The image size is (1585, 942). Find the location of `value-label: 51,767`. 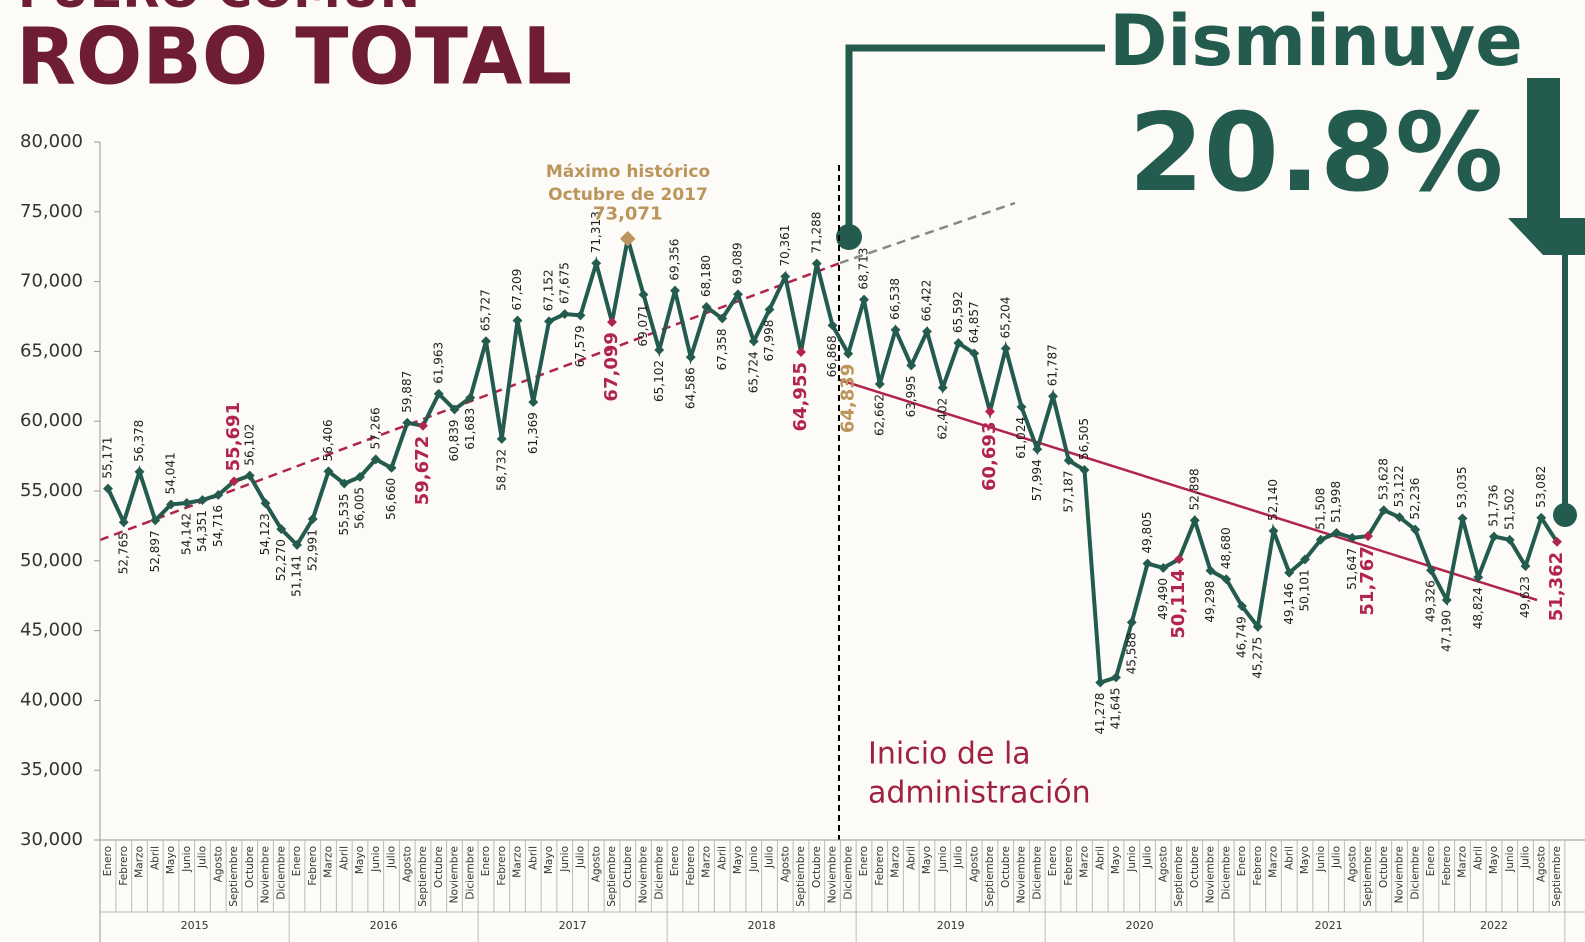

value-label: 51,767 is located at coordinates (1367, 580).